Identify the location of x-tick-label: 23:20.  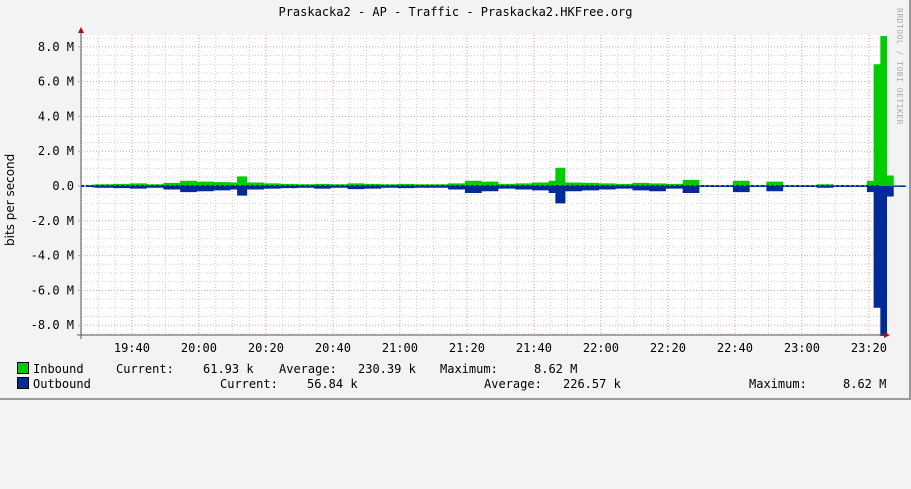
(869, 348).